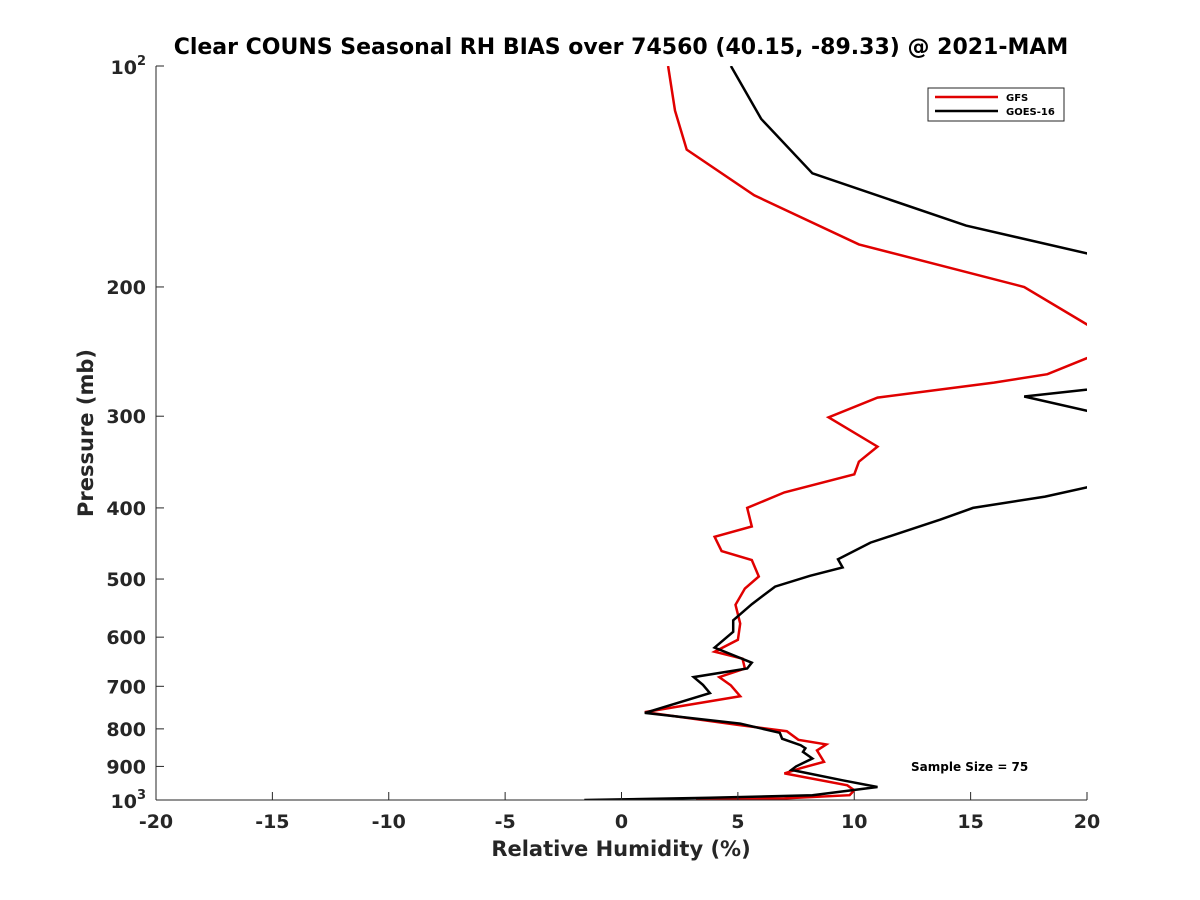  Describe the element at coordinates (737, 822) in the screenshot. I see `x-tick-label: 5` at that location.